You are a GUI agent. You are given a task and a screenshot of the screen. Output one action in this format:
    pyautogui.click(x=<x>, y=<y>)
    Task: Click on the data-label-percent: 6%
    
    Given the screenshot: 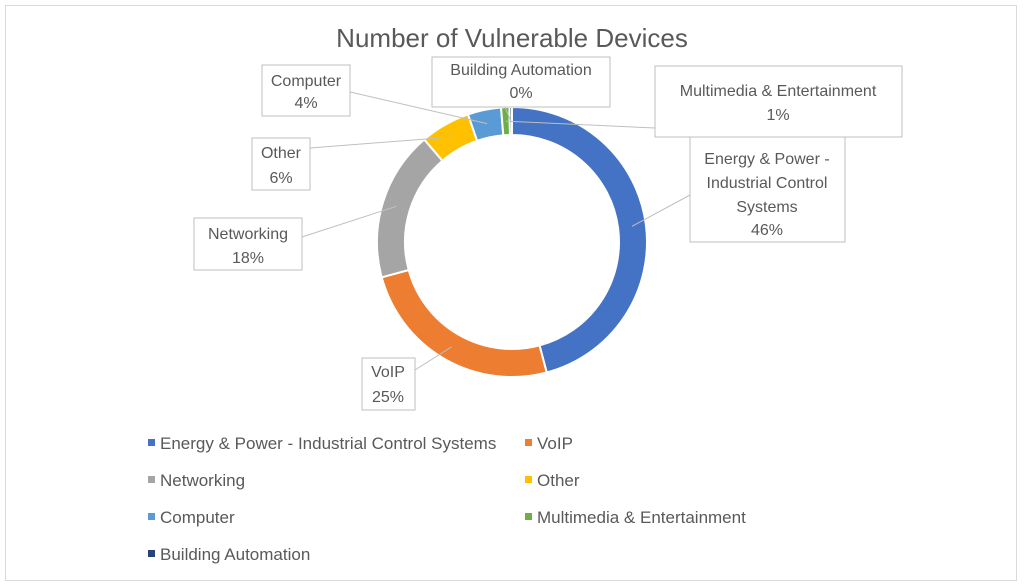 What is the action you would take?
    pyautogui.click(x=280, y=178)
    